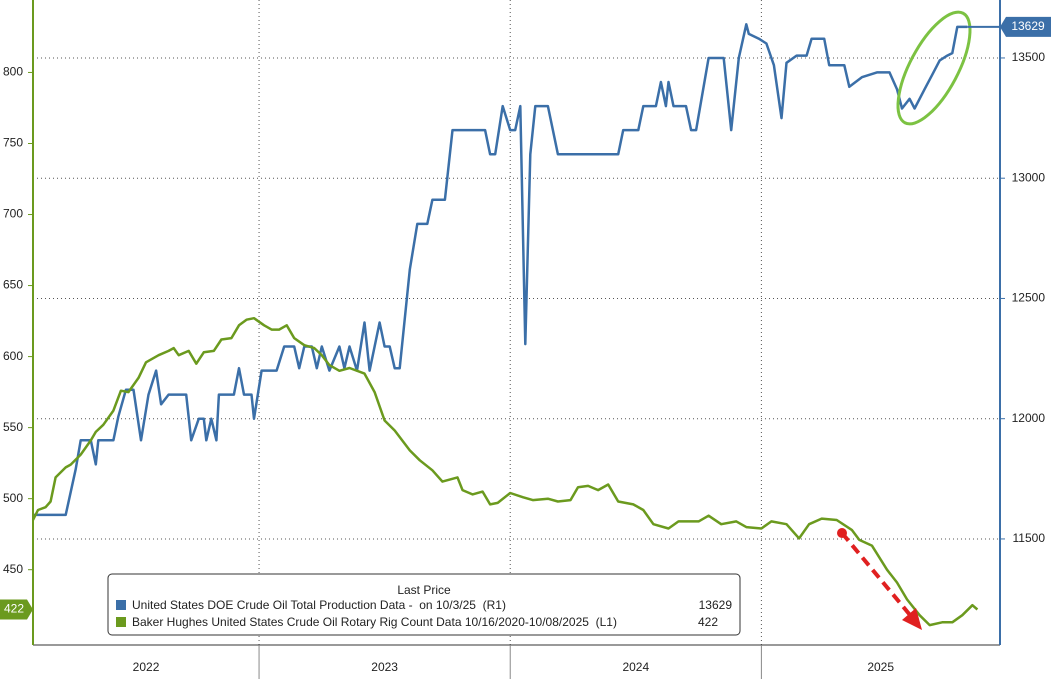 The width and height of the screenshot is (1051, 679). Describe the element at coordinates (384, 667) in the screenshot. I see `x-tick-label: 2023` at that location.